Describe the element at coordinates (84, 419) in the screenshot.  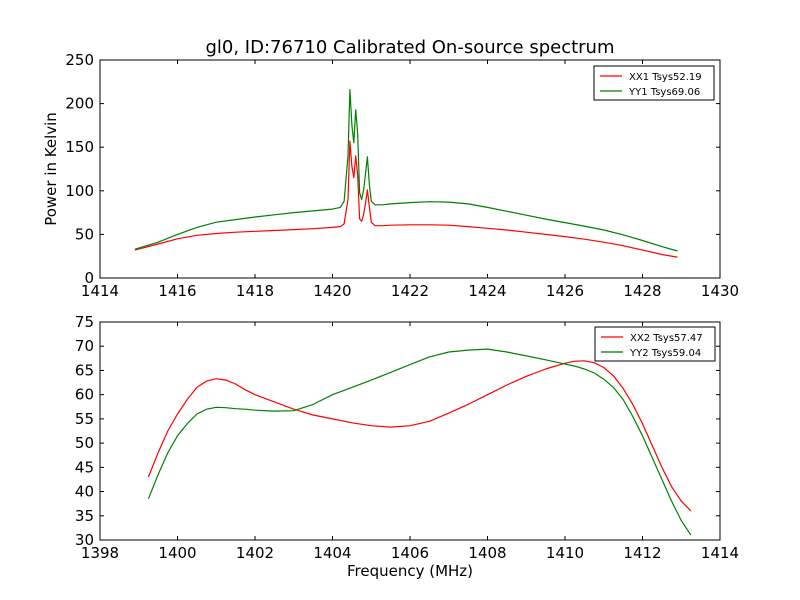
I see `y-tick-label: 55` at that location.